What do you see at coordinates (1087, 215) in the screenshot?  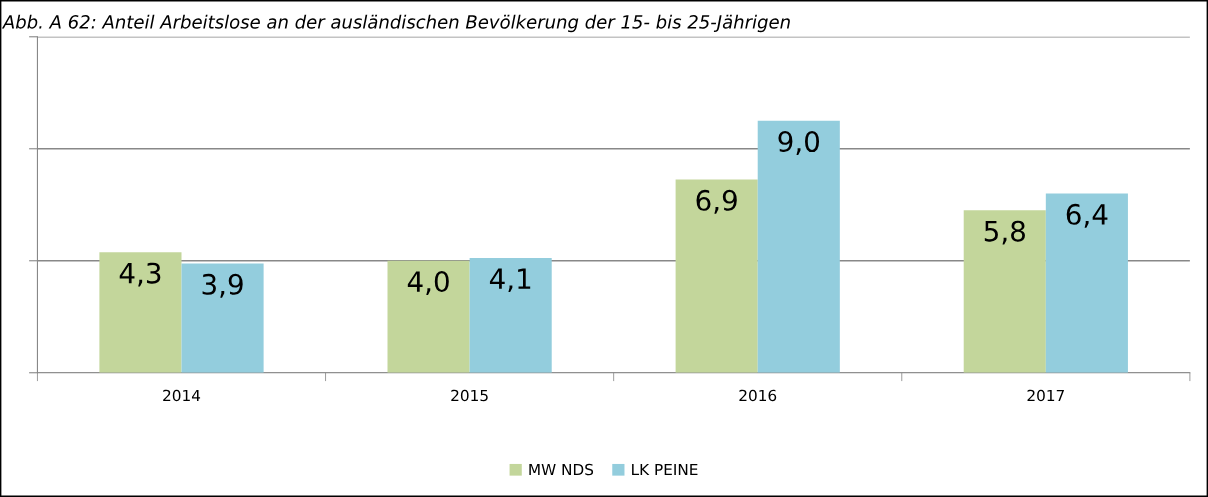 I see `data-label: 6,4` at bounding box center [1087, 215].